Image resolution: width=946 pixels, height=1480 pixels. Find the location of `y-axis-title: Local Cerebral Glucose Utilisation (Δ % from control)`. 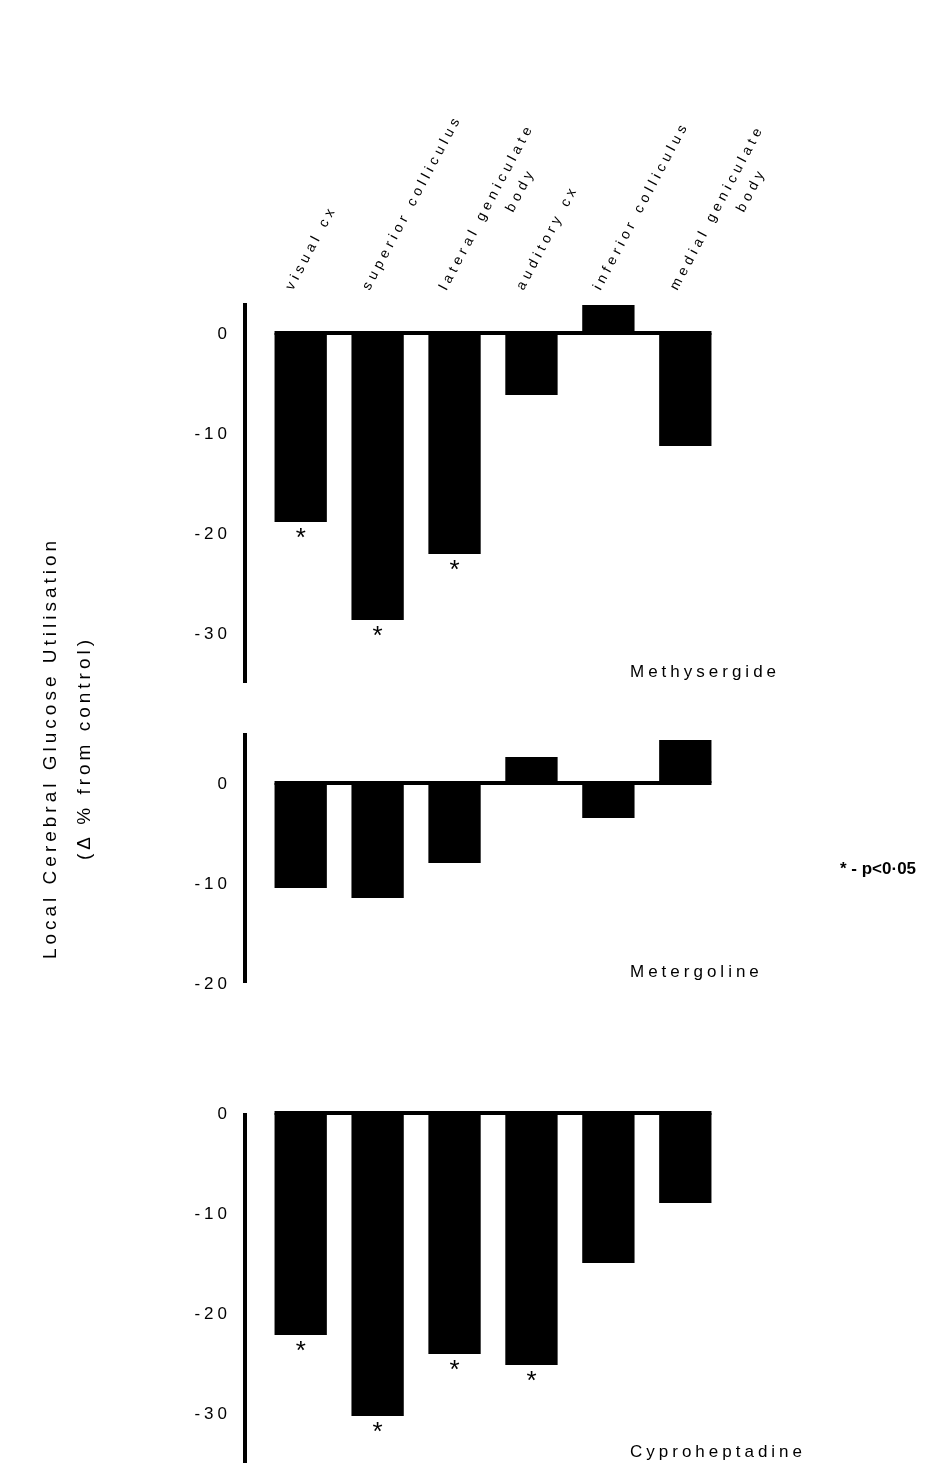

y-axis-title: Local Cerebral Glucose Utilisation (Δ % from control) is located at coordinates (66, 748).